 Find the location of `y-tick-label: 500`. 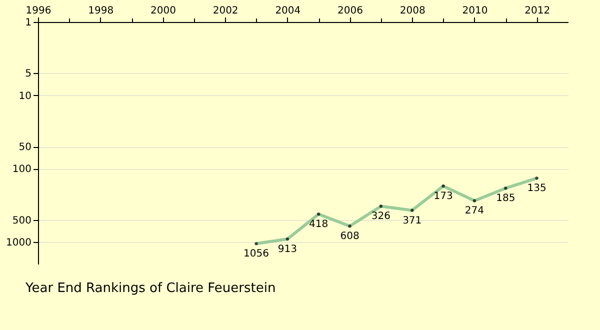

y-tick-label: 500 is located at coordinates (22, 220).